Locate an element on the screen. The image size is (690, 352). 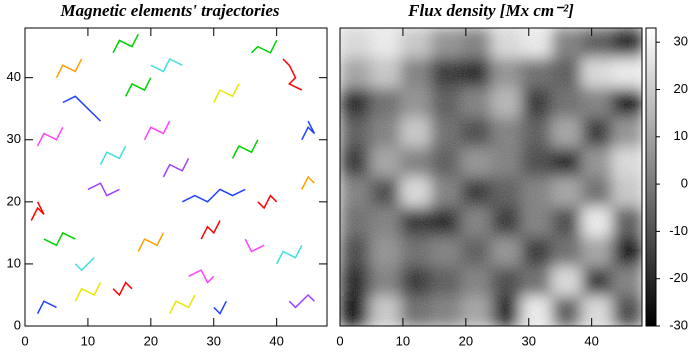
colorbar-label: -10 is located at coordinates (678, 230).